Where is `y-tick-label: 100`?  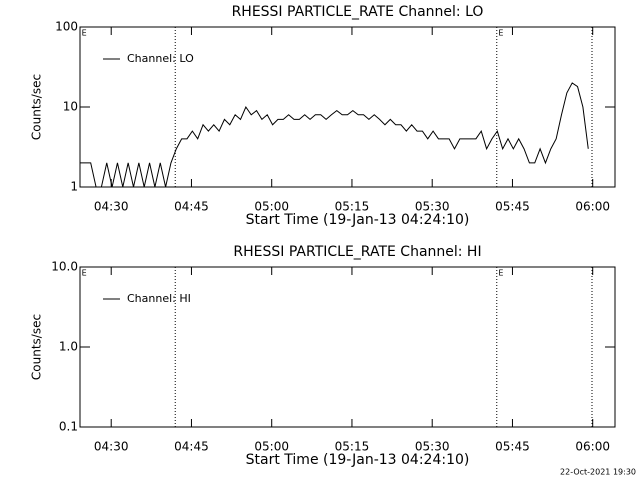 y-tick-label: 100 is located at coordinates (66, 27).